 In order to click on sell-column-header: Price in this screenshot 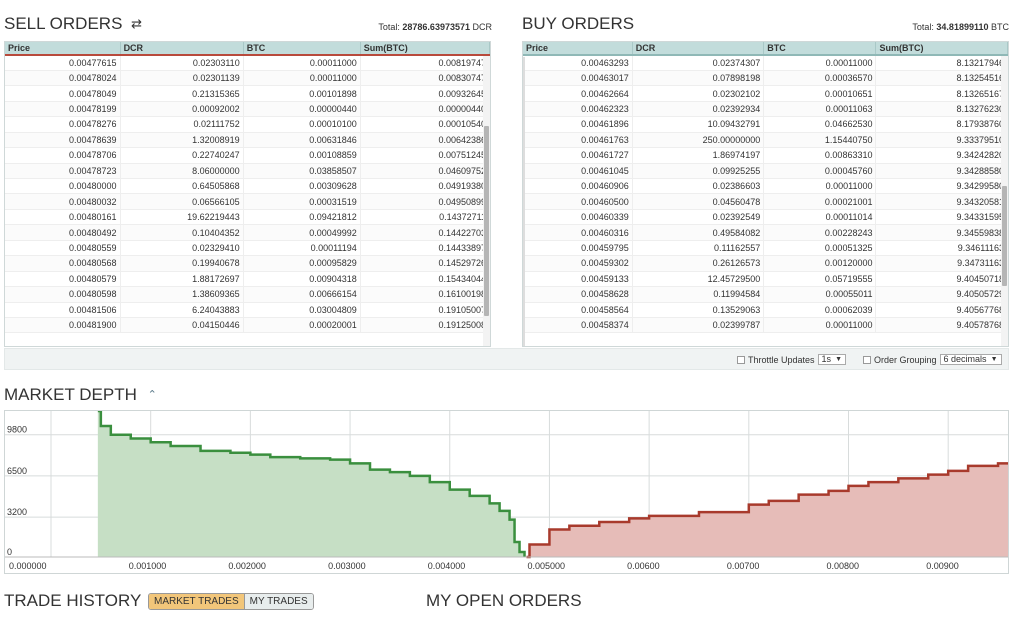, I will do `click(63, 49)`.